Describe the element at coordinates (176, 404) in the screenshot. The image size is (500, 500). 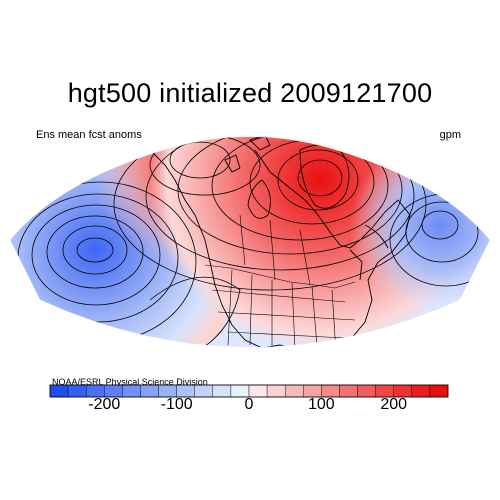
I see `colorbar-tick-label: -100` at that location.